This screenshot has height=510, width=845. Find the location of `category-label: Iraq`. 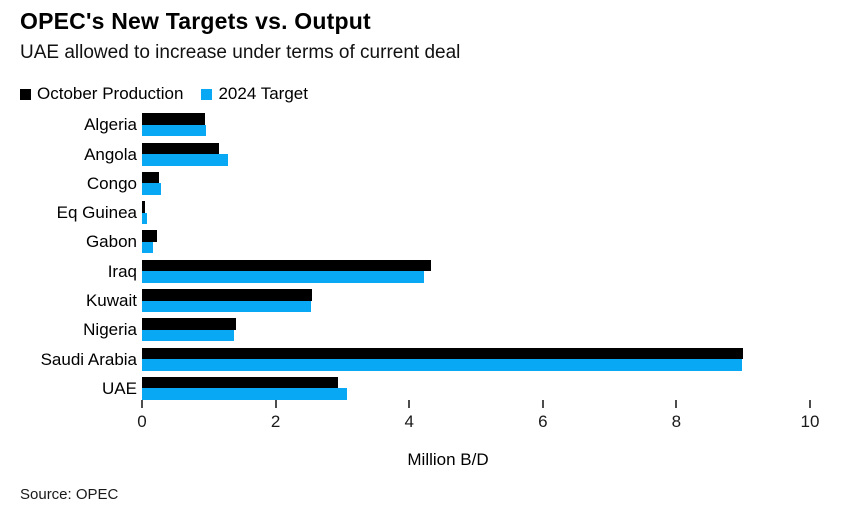

category-label: Iraq is located at coordinates (122, 271).